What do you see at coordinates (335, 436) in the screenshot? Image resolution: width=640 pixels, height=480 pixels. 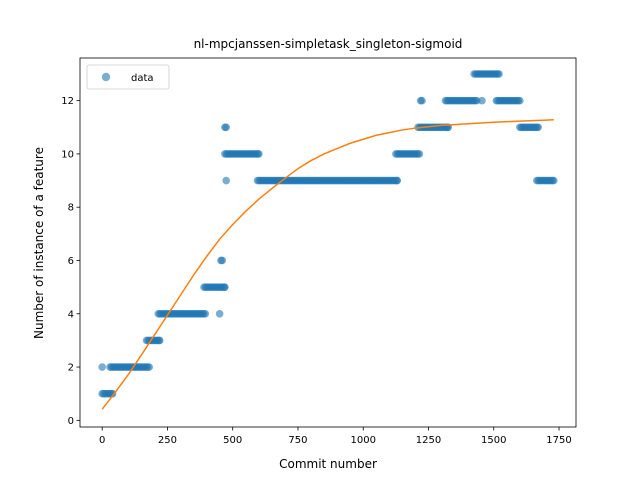 I see `x-axis-ticks: 0 250 500 750 1000 1250 1500 1750` at bounding box center [335, 436].